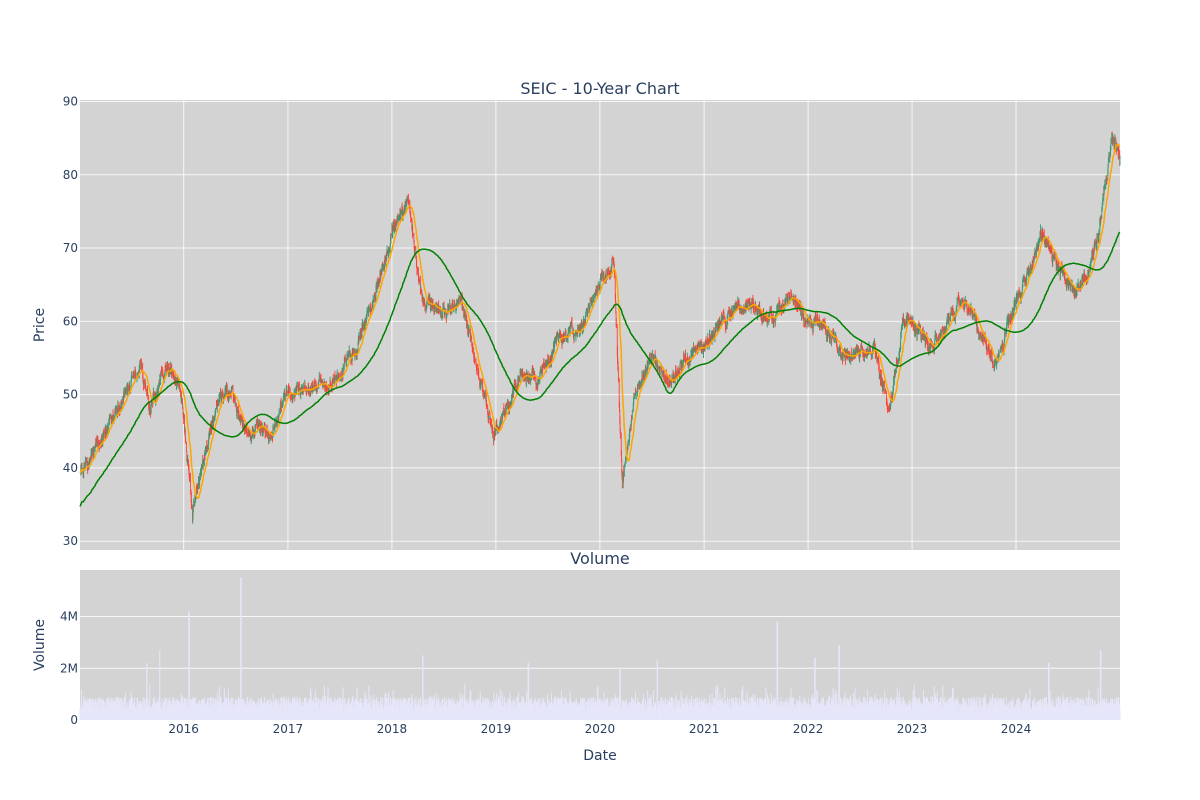 This screenshot has width=1200, height=800. What do you see at coordinates (599, 88) in the screenshot?
I see `chart-title: SEIC - 10-Year Chart` at bounding box center [599, 88].